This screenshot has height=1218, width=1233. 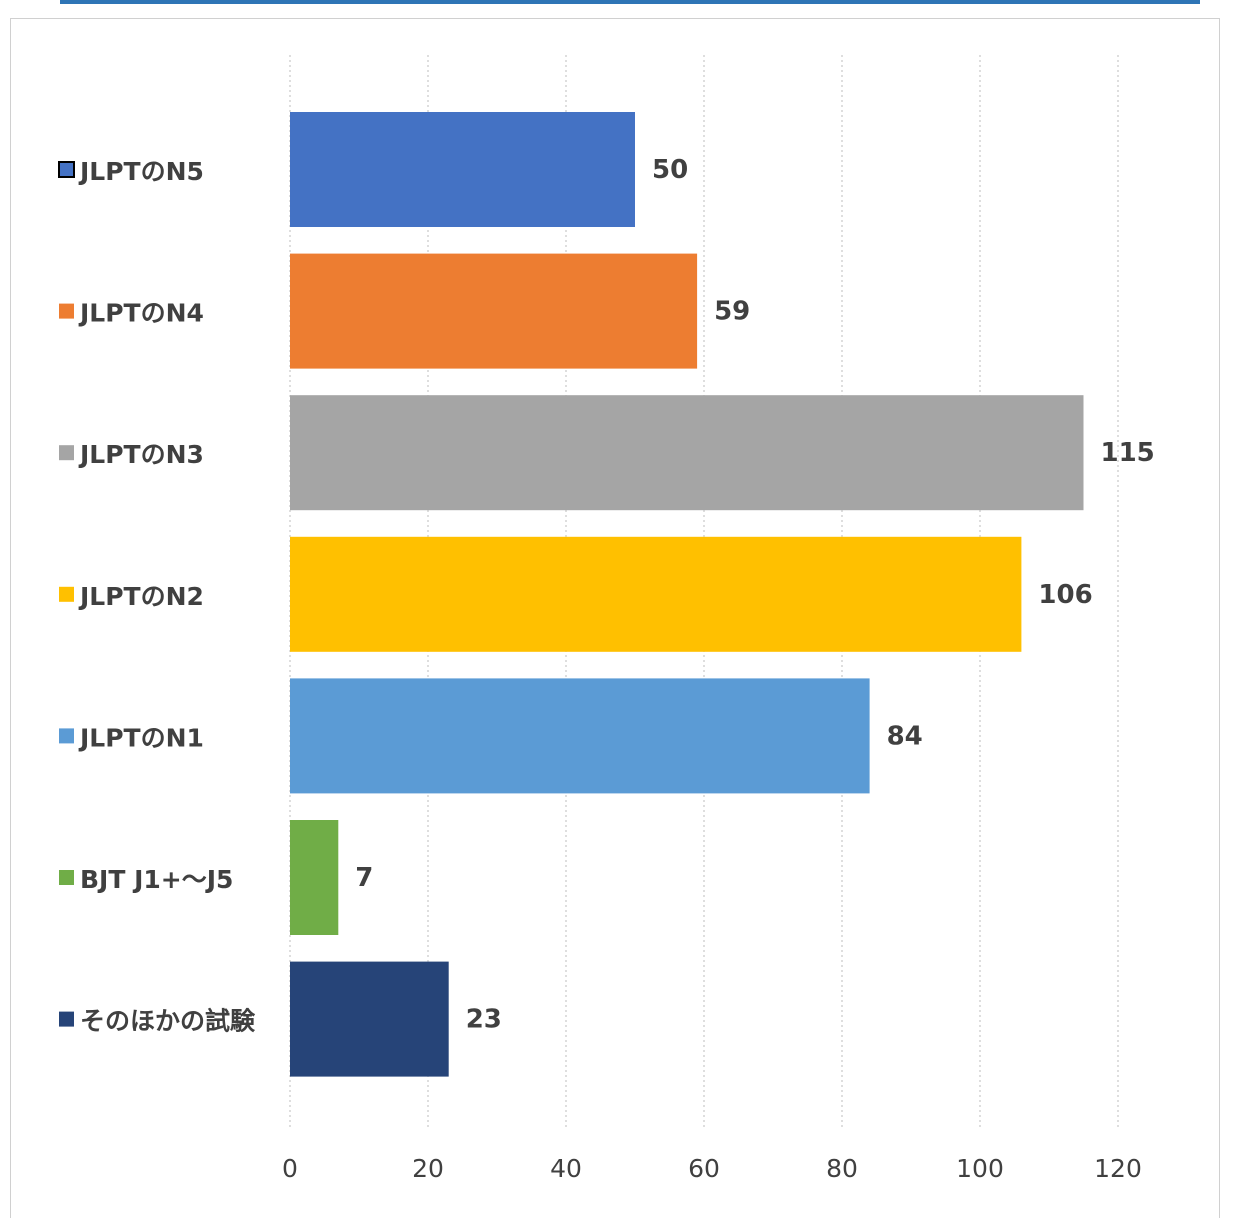 I want to click on x-tick-label: 120, so click(x=1118, y=1168).